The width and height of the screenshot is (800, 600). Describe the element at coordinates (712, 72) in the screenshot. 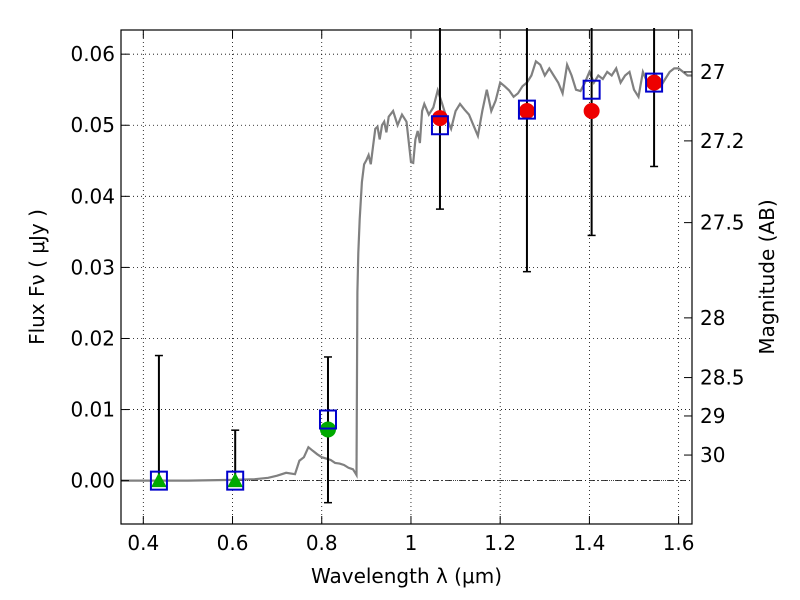

I see `right-tick-label: 27` at that location.